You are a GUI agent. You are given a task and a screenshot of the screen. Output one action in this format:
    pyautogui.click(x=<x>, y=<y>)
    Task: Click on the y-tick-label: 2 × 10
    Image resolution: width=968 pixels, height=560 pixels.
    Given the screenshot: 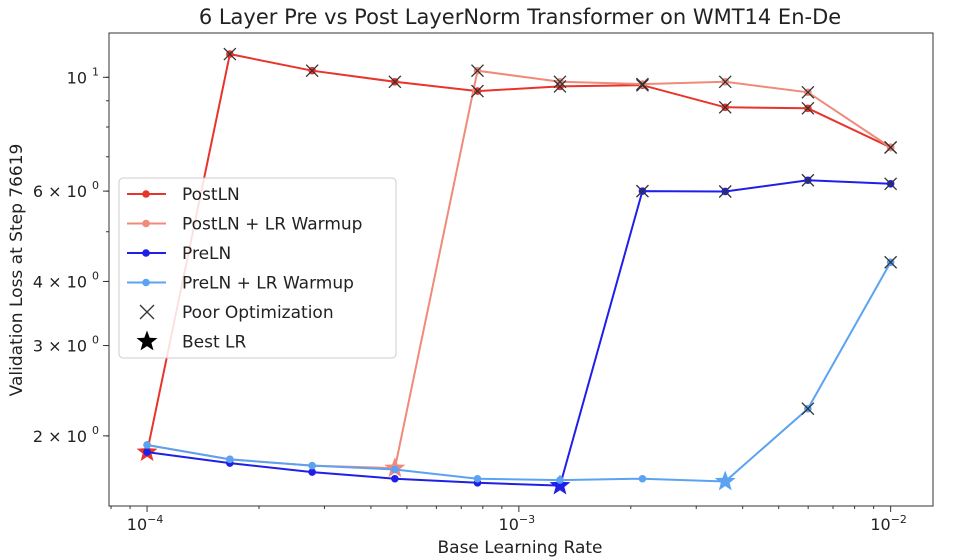 What is the action you would take?
    pyautogui.click(x=60, y=436)
    